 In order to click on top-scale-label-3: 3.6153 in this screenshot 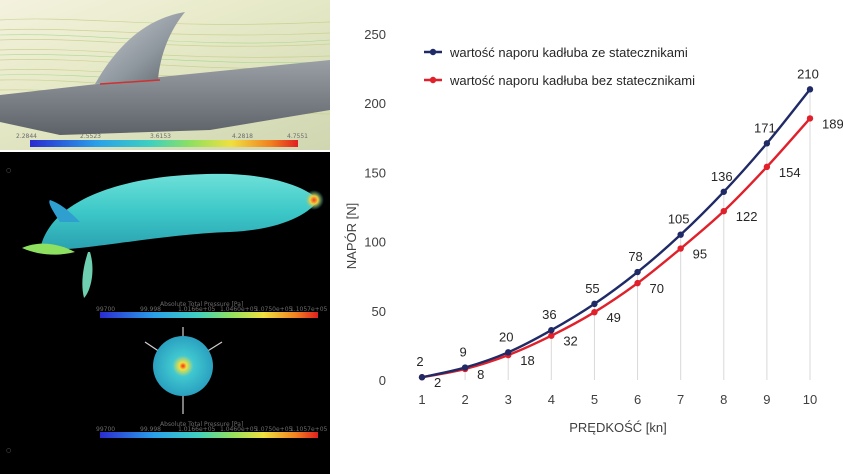, I will do `click(160, 136)`.